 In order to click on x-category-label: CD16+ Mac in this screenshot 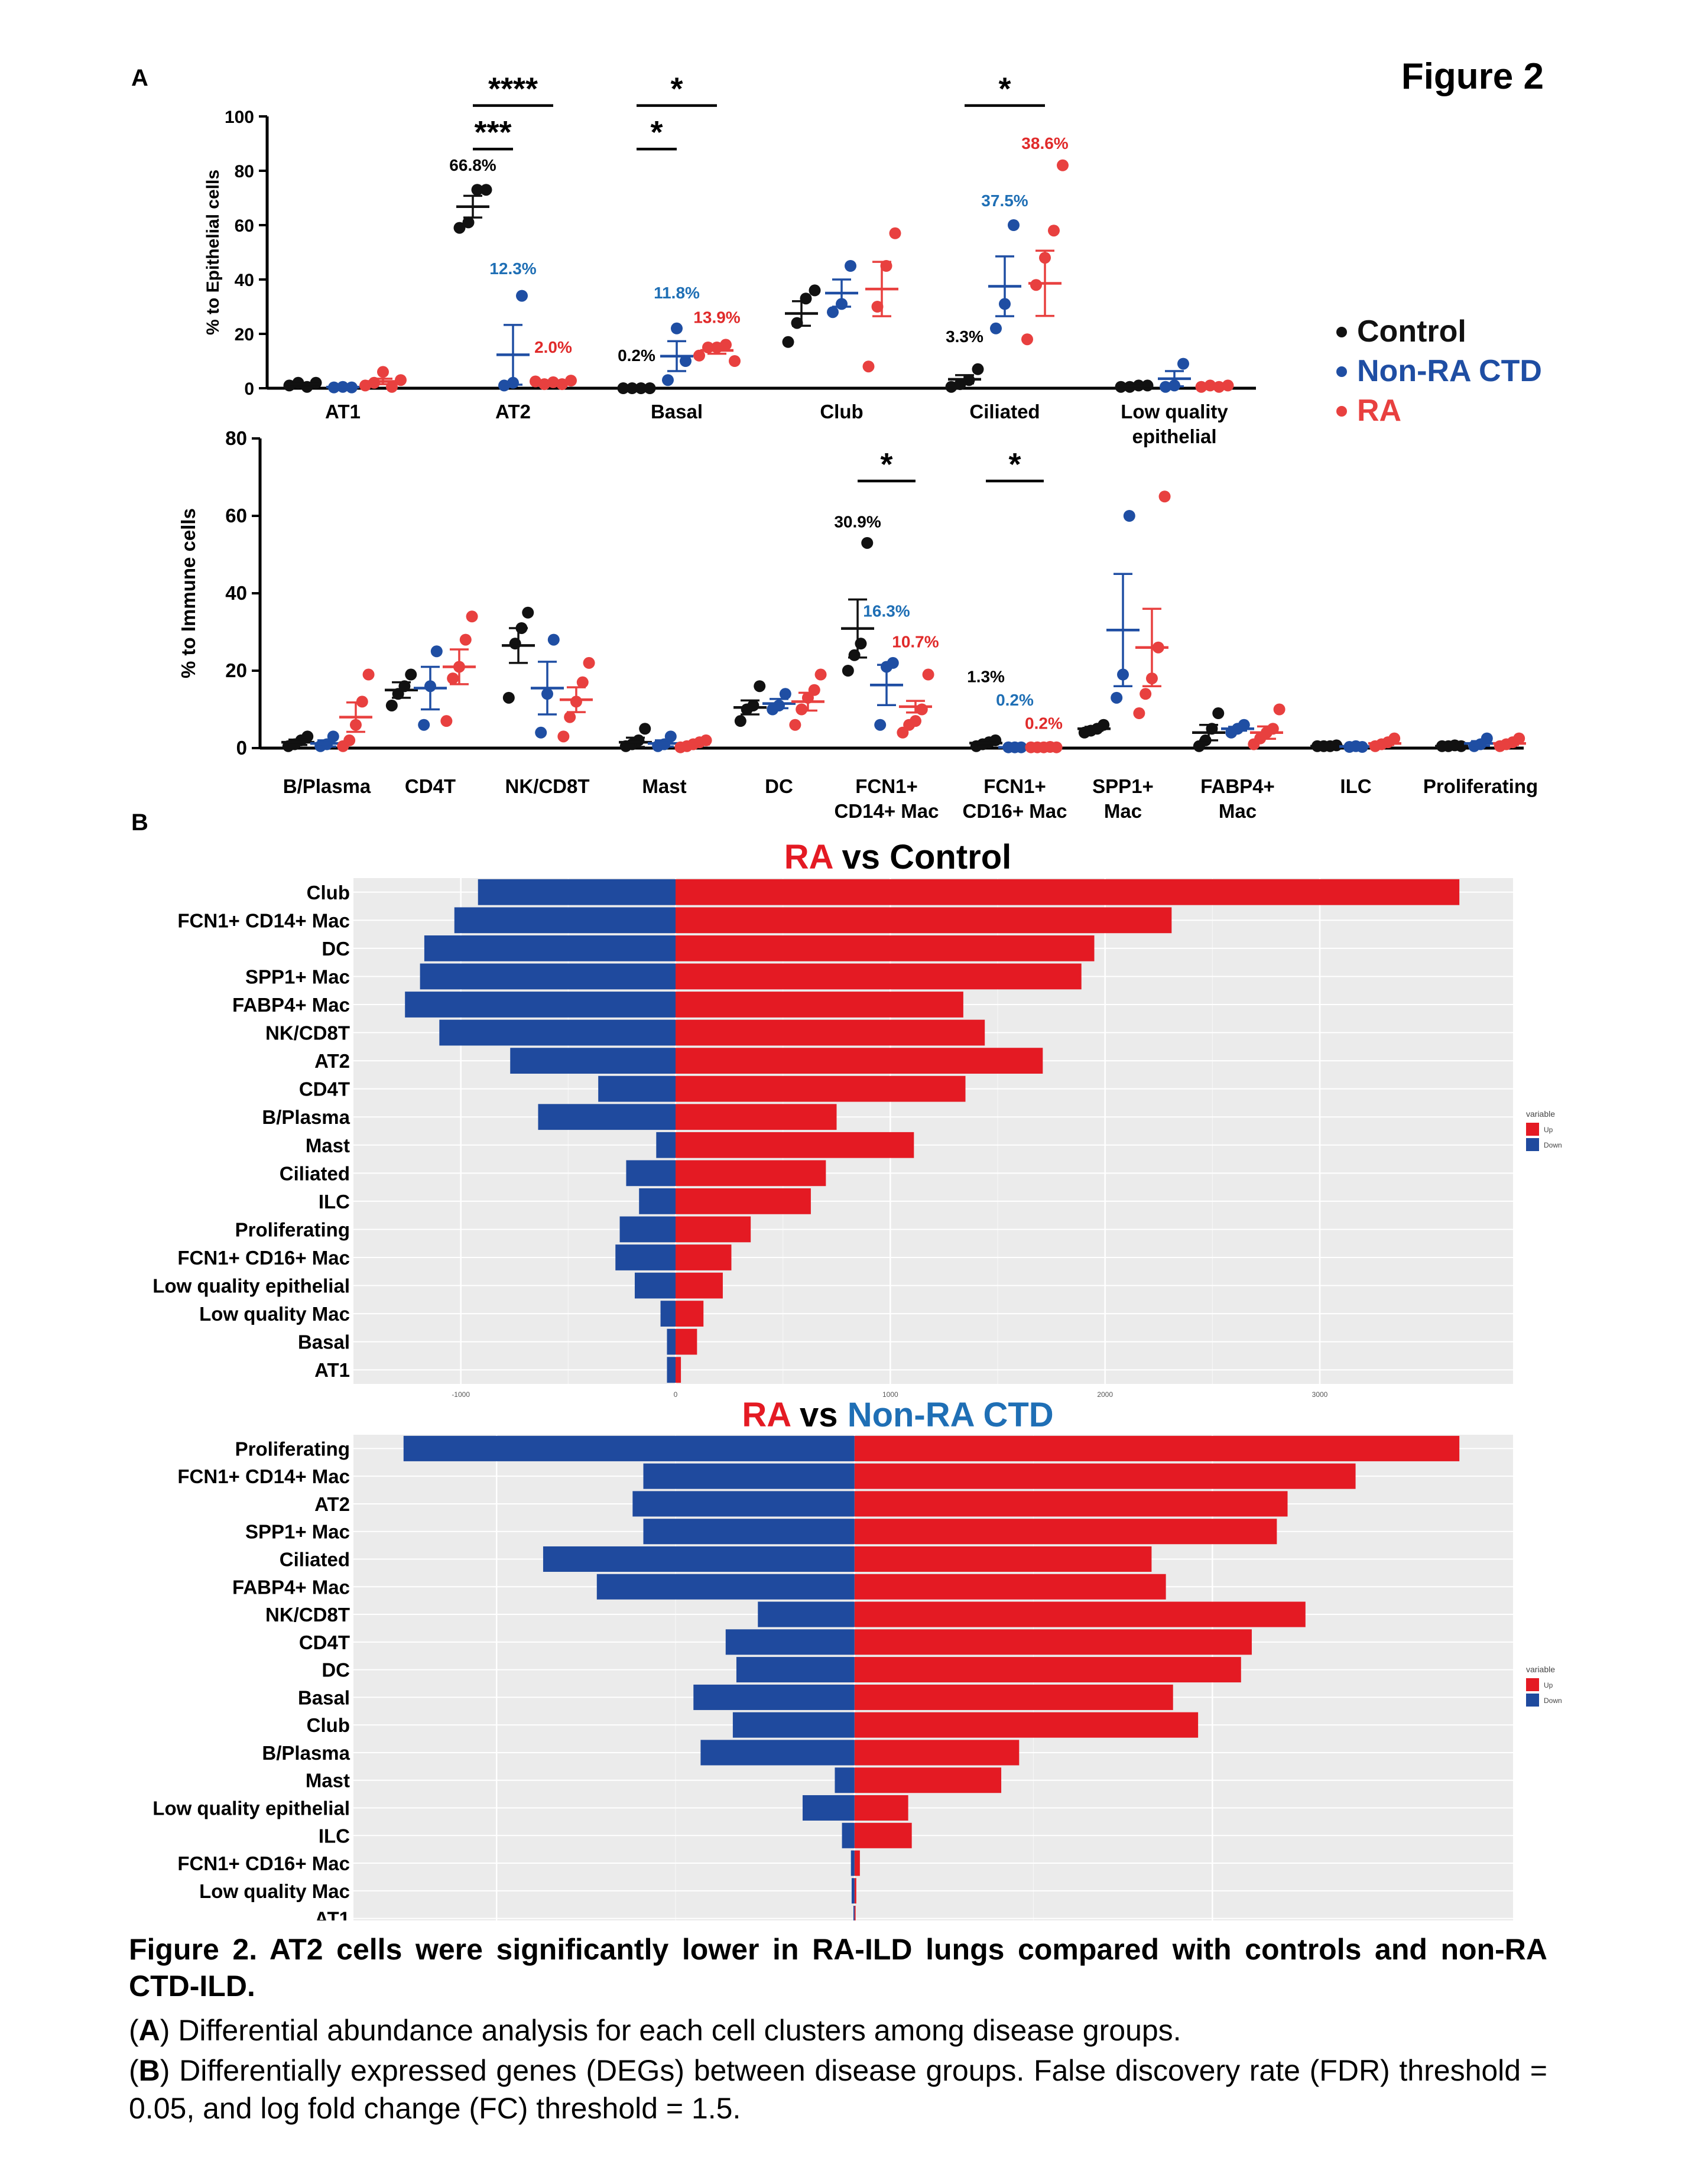, I will do `click(1015, 811)`.